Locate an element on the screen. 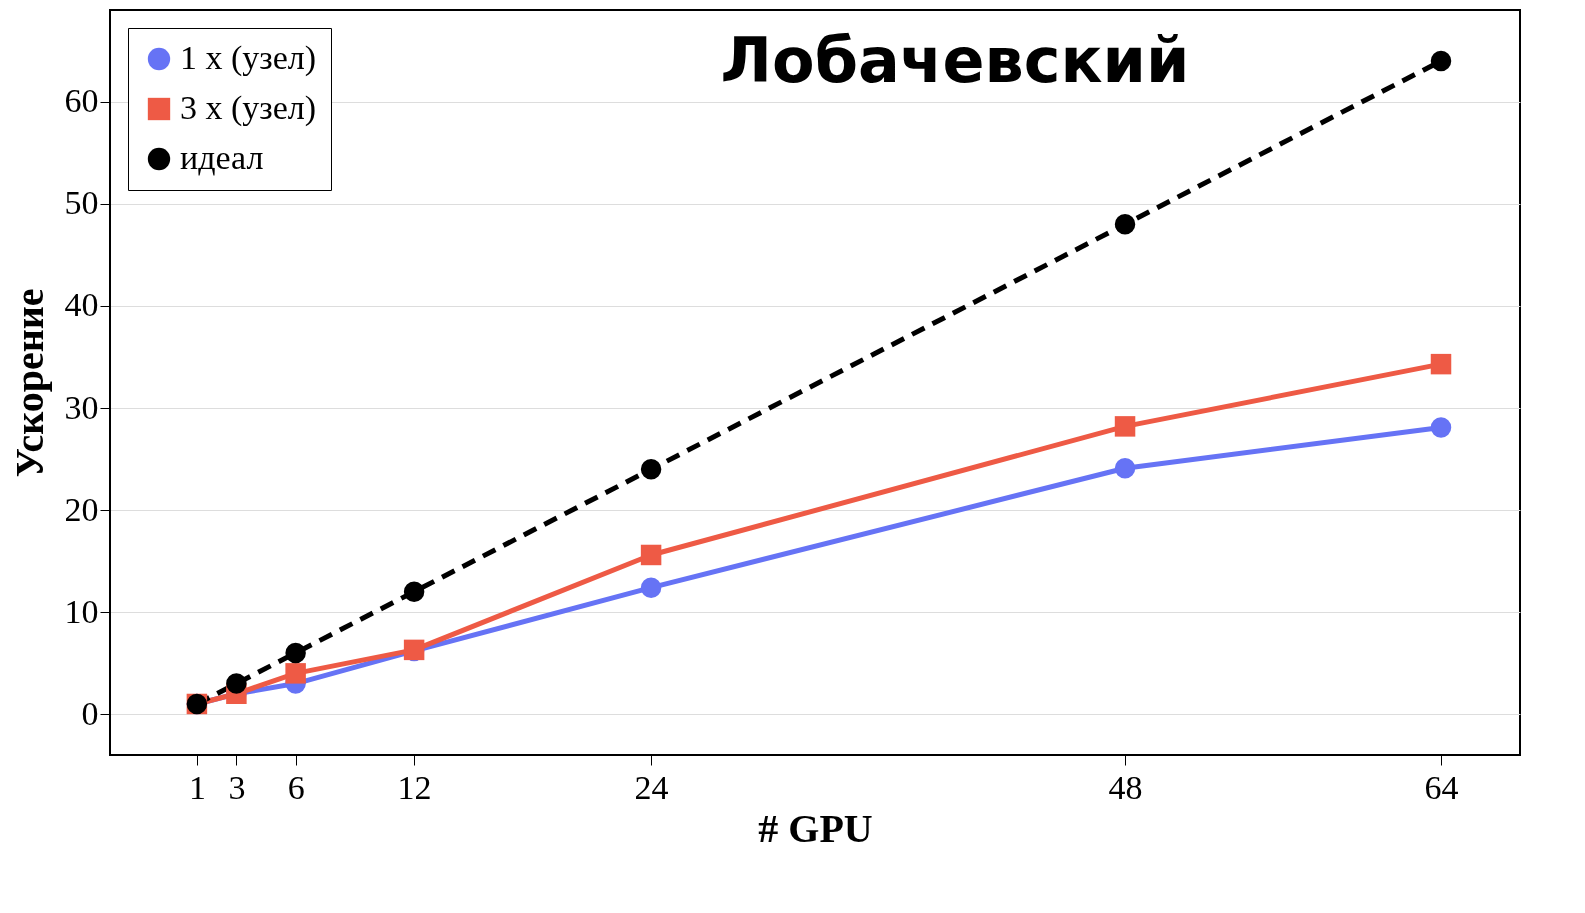 The width and height of the screenshot is (1585, 913). x-tick-label: 1 is located at coordinates (197, 787).